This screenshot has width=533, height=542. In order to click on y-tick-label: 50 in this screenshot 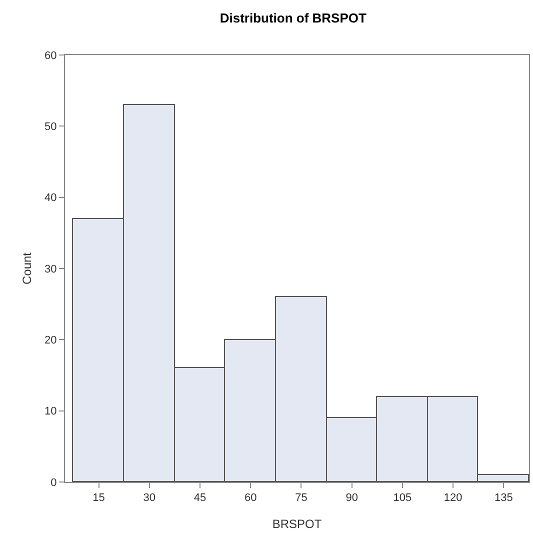, I will do `click(50, 127)`.